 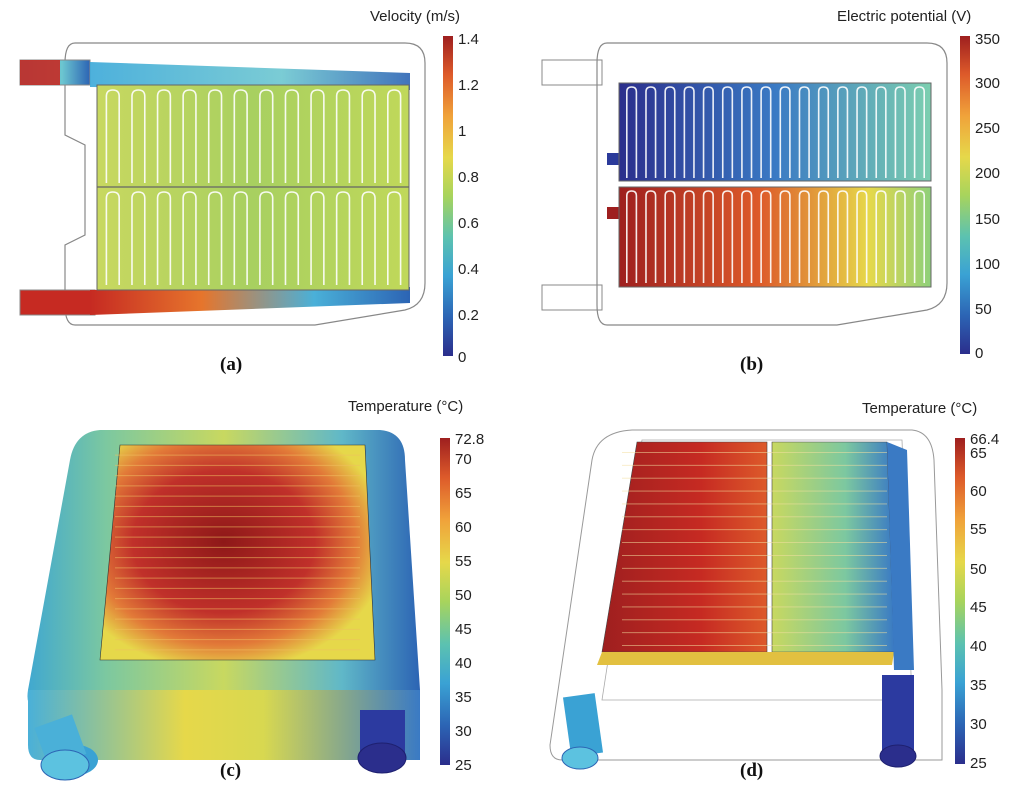 I want to click on colorbar-tick: 30, so click(x=978, y=724).